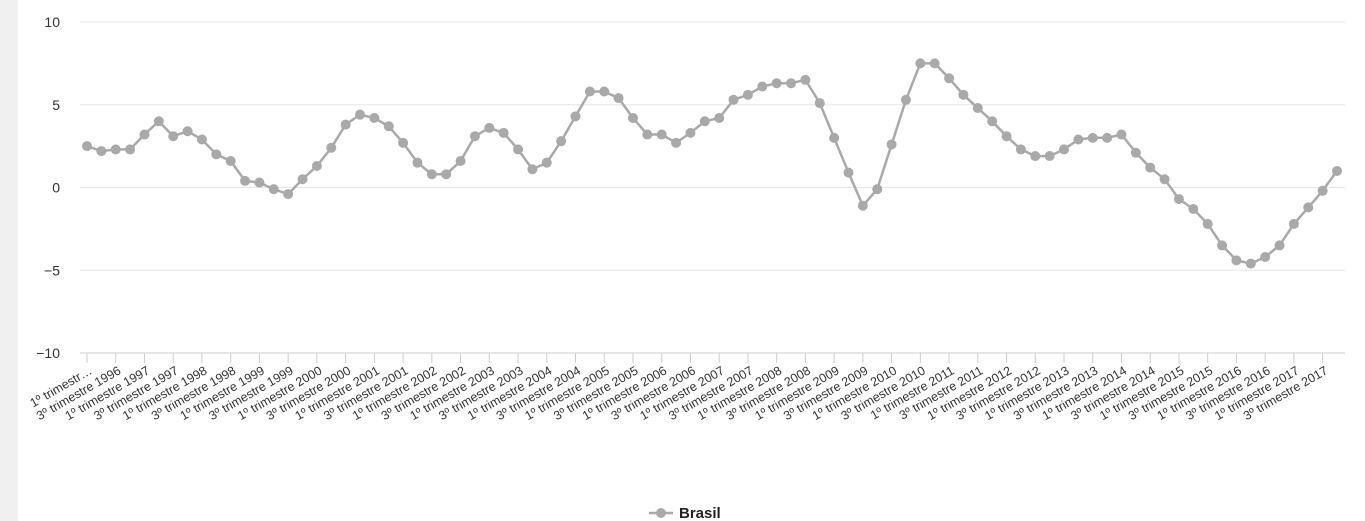  I want to click on y-axis-tick-labels: 10 5 0 −5 −10, so click(48, 187).